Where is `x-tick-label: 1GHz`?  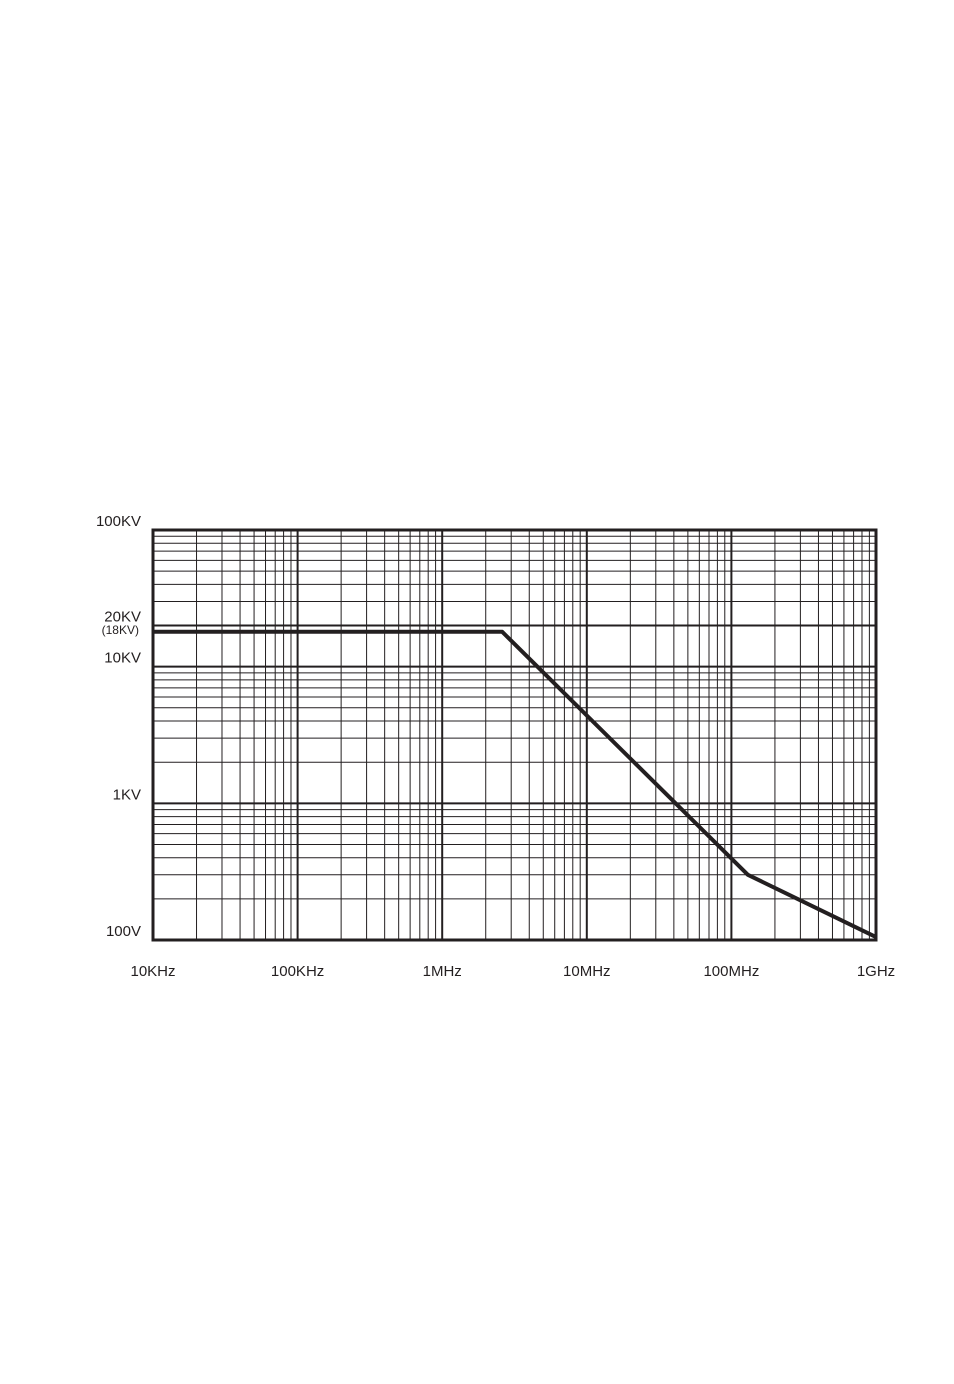 x-tick-label: 1GHz is located at coordinates (876, 971).